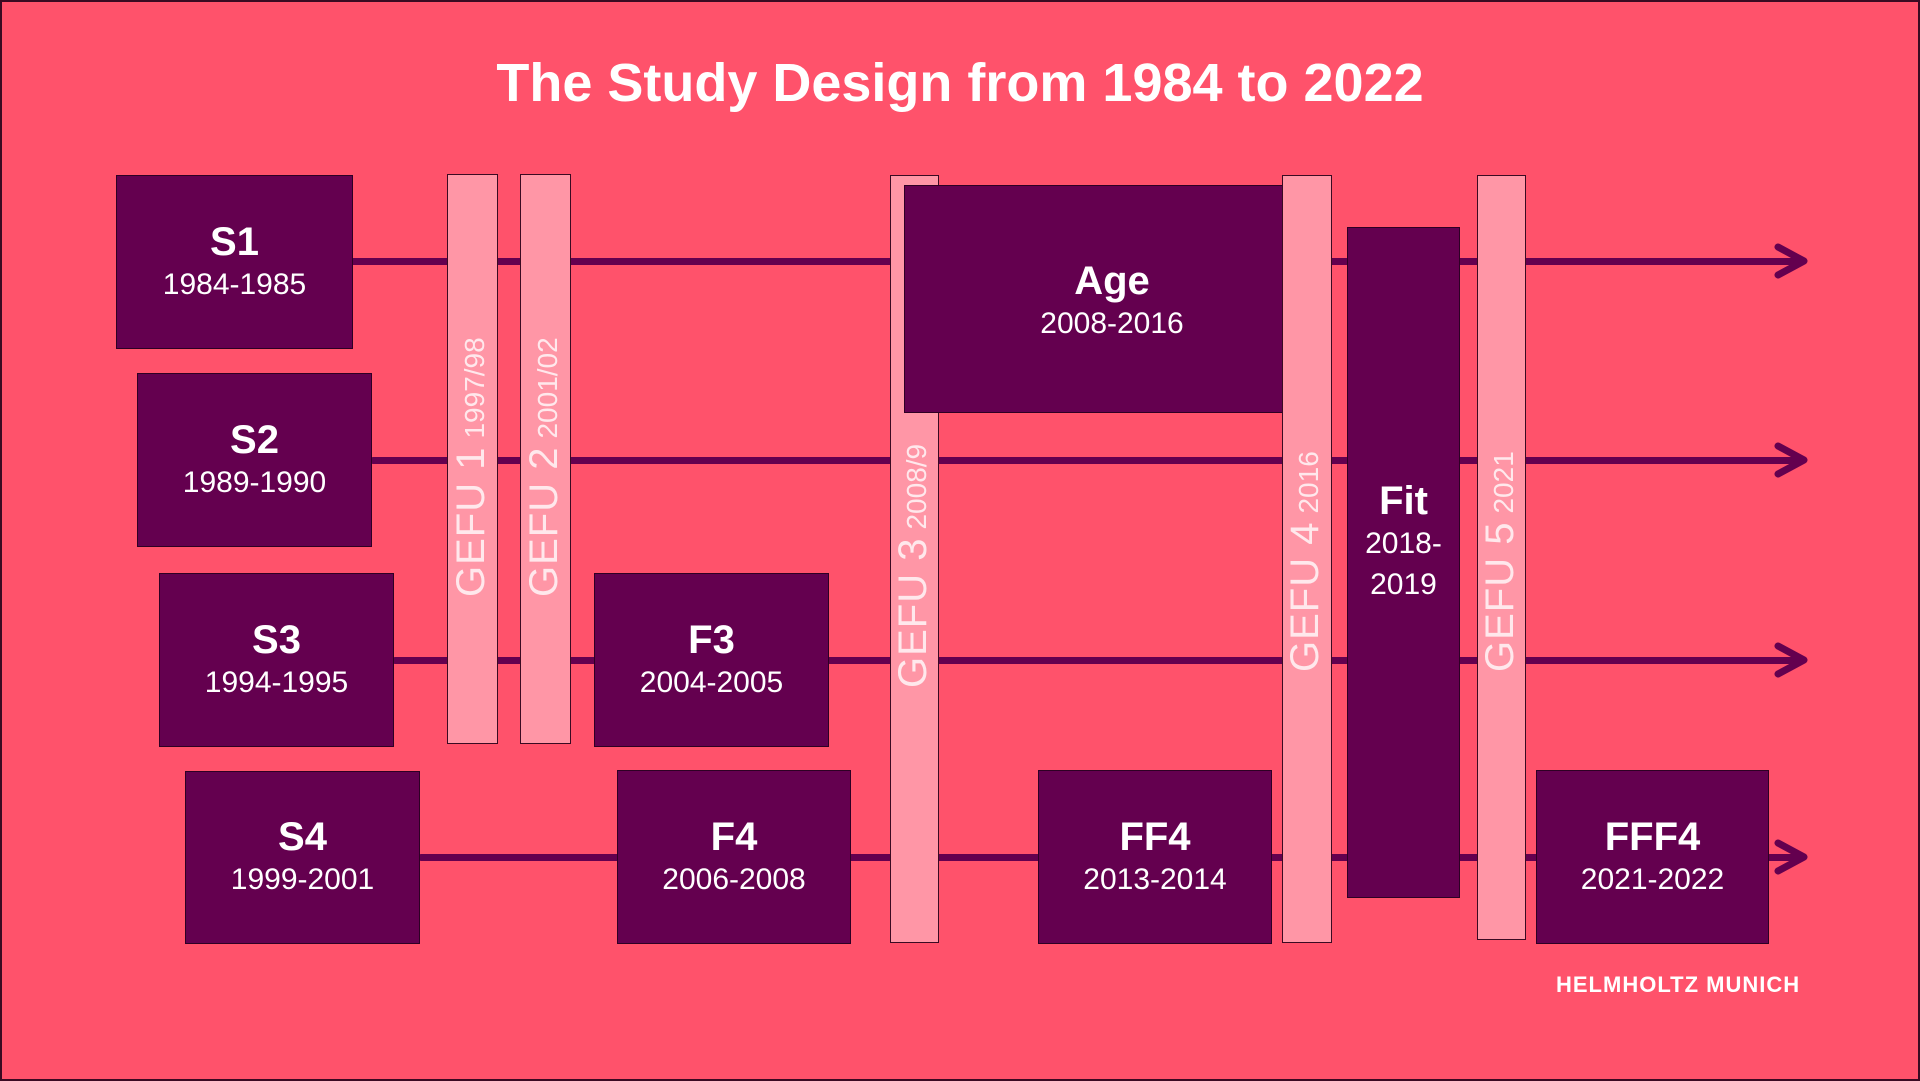  I want to click on survey-years: 1999-2001, so click(302, 880).